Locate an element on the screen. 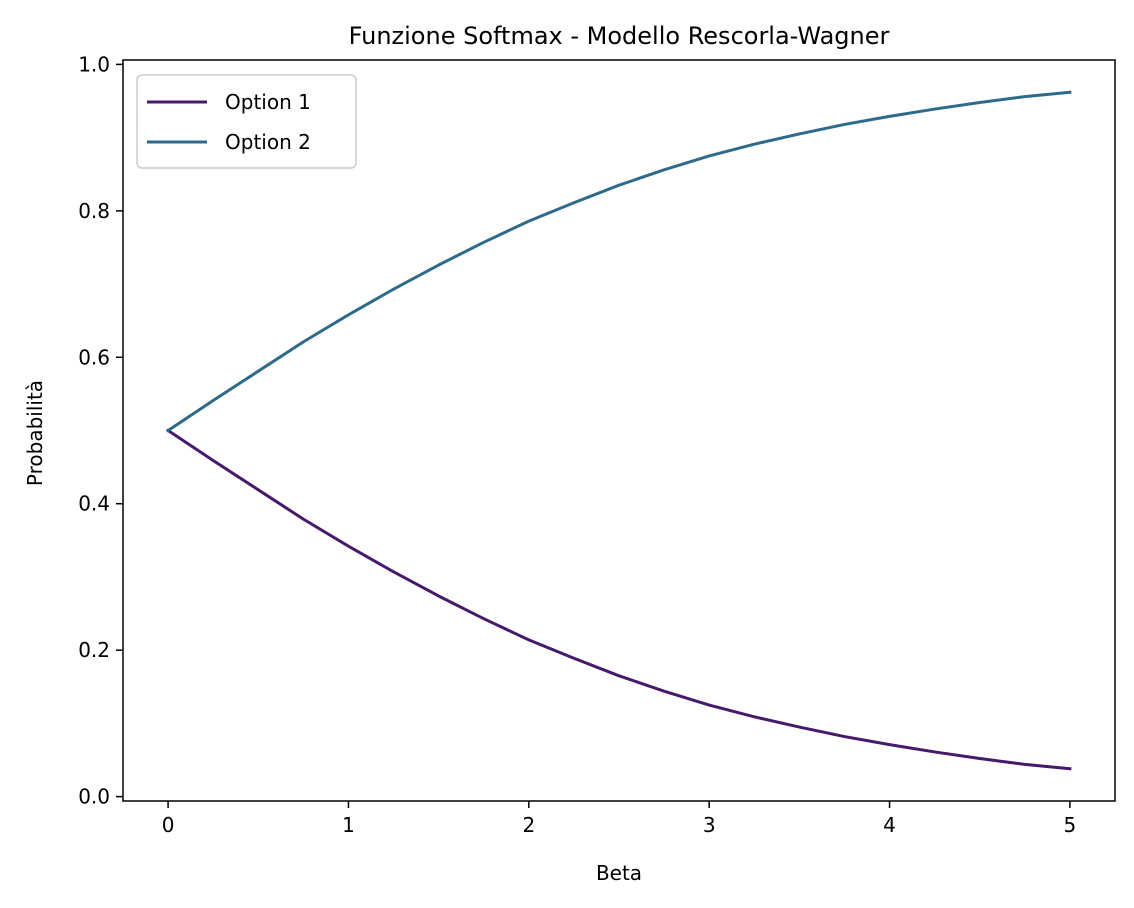  x-tick-label: 2 is located at coordinates (528, 825).